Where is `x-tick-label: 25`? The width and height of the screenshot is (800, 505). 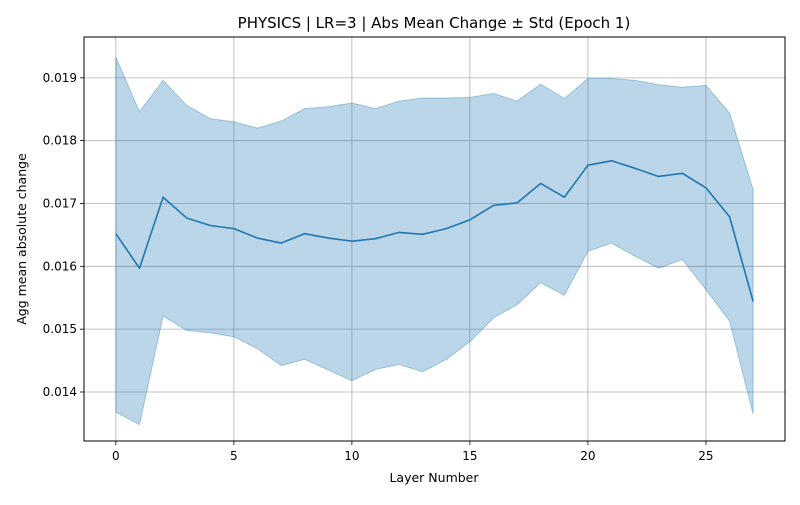 x-tick-label: 25 is located at coordinates (705, 456).